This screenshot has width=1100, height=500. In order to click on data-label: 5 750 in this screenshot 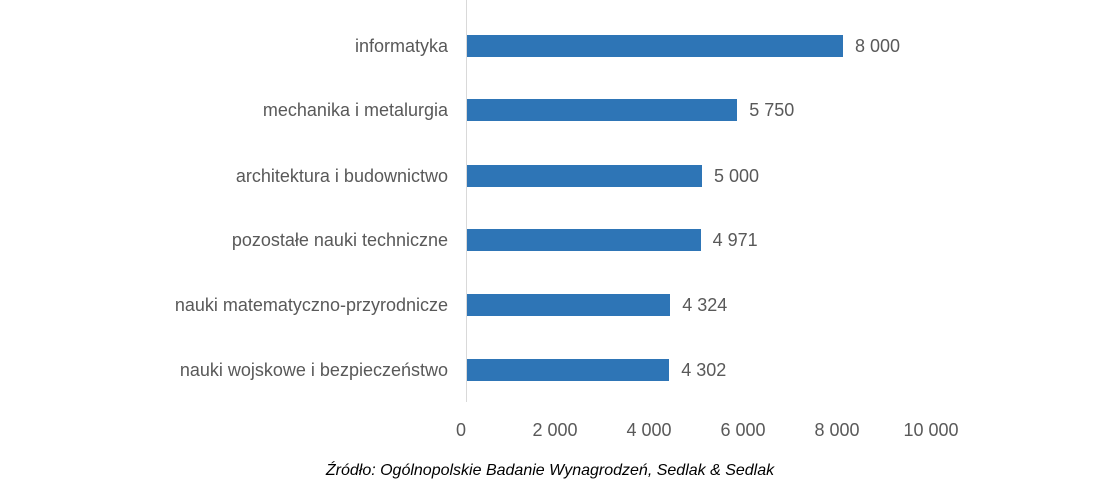, I will do `click(772, 110)`.